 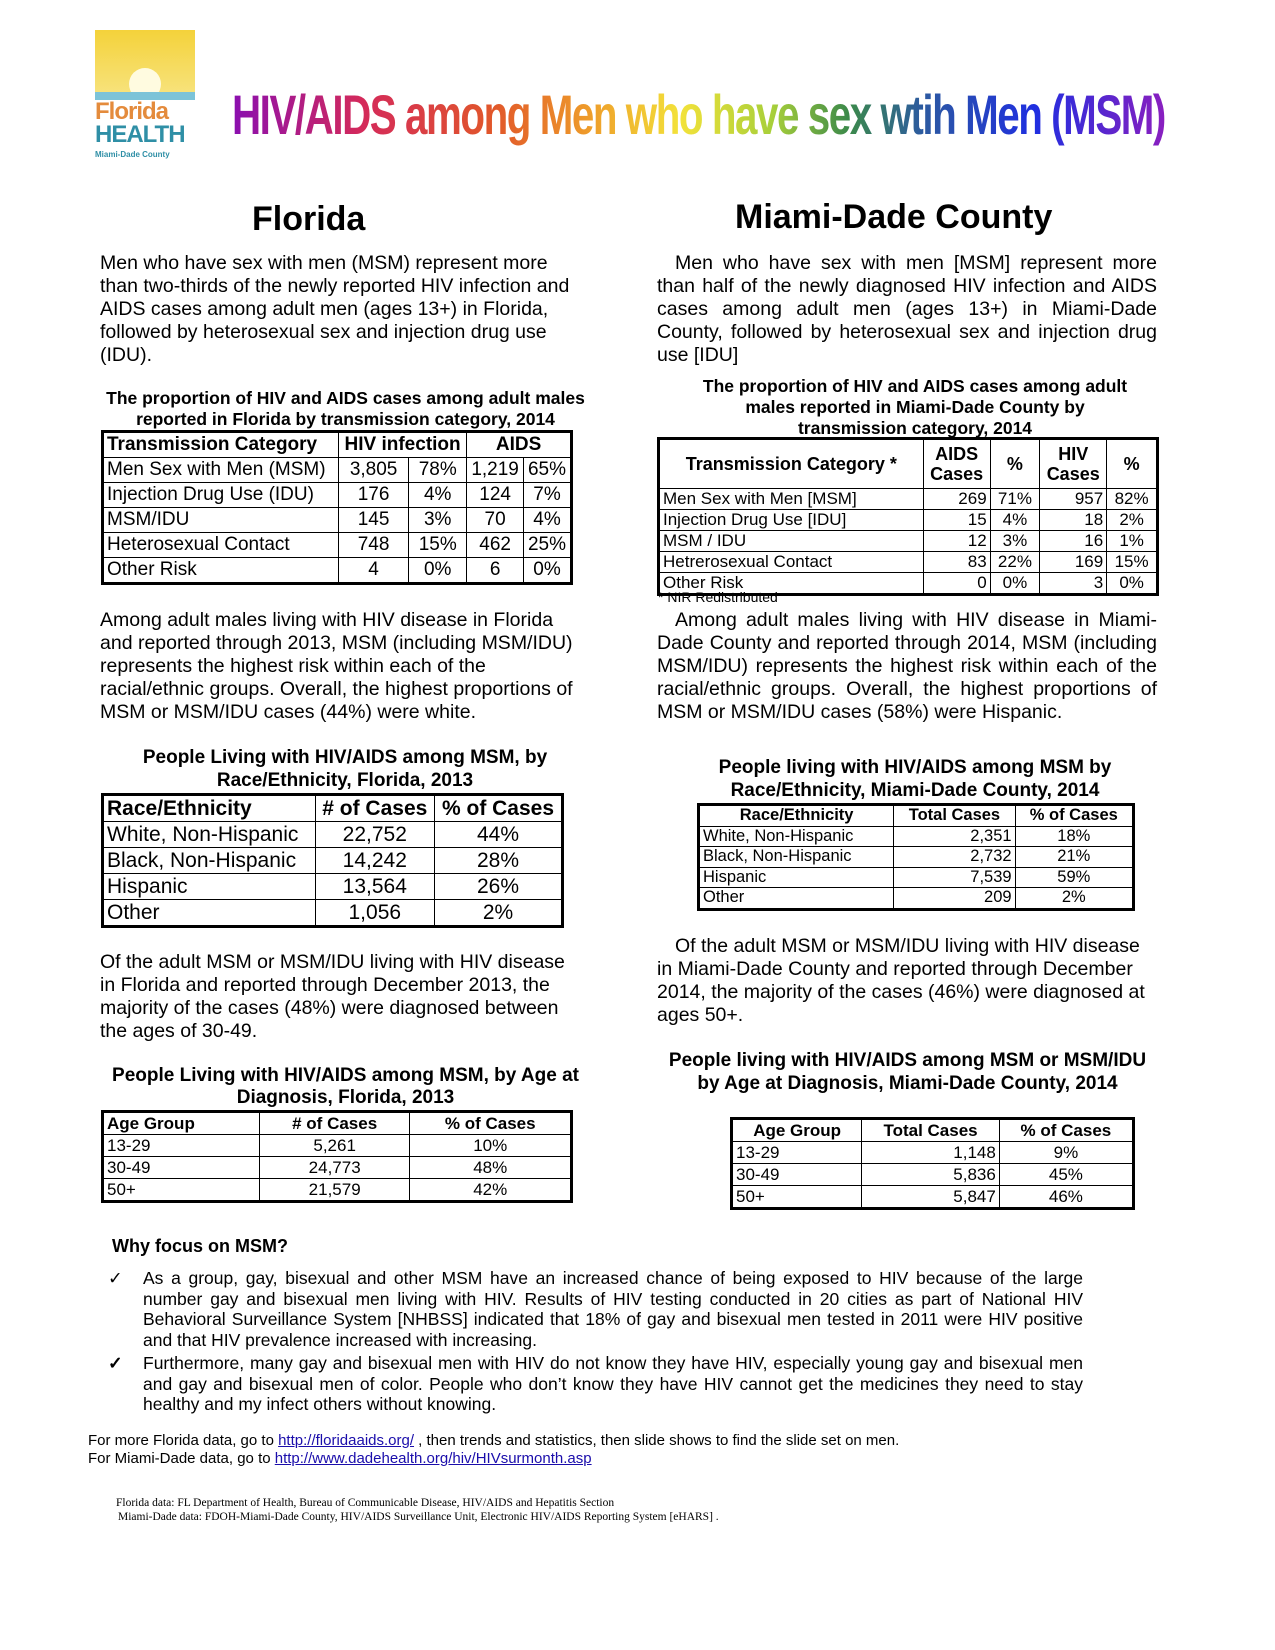 I want to click on florida-heading: Florida, so click(x=309, y=219).